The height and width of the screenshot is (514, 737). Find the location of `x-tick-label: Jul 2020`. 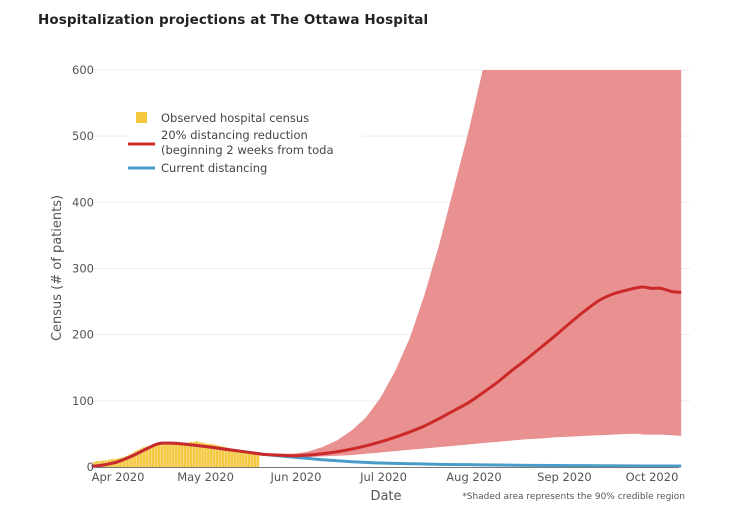

x-tick-label: Jul 2020 is located at coordinates (383, 477).